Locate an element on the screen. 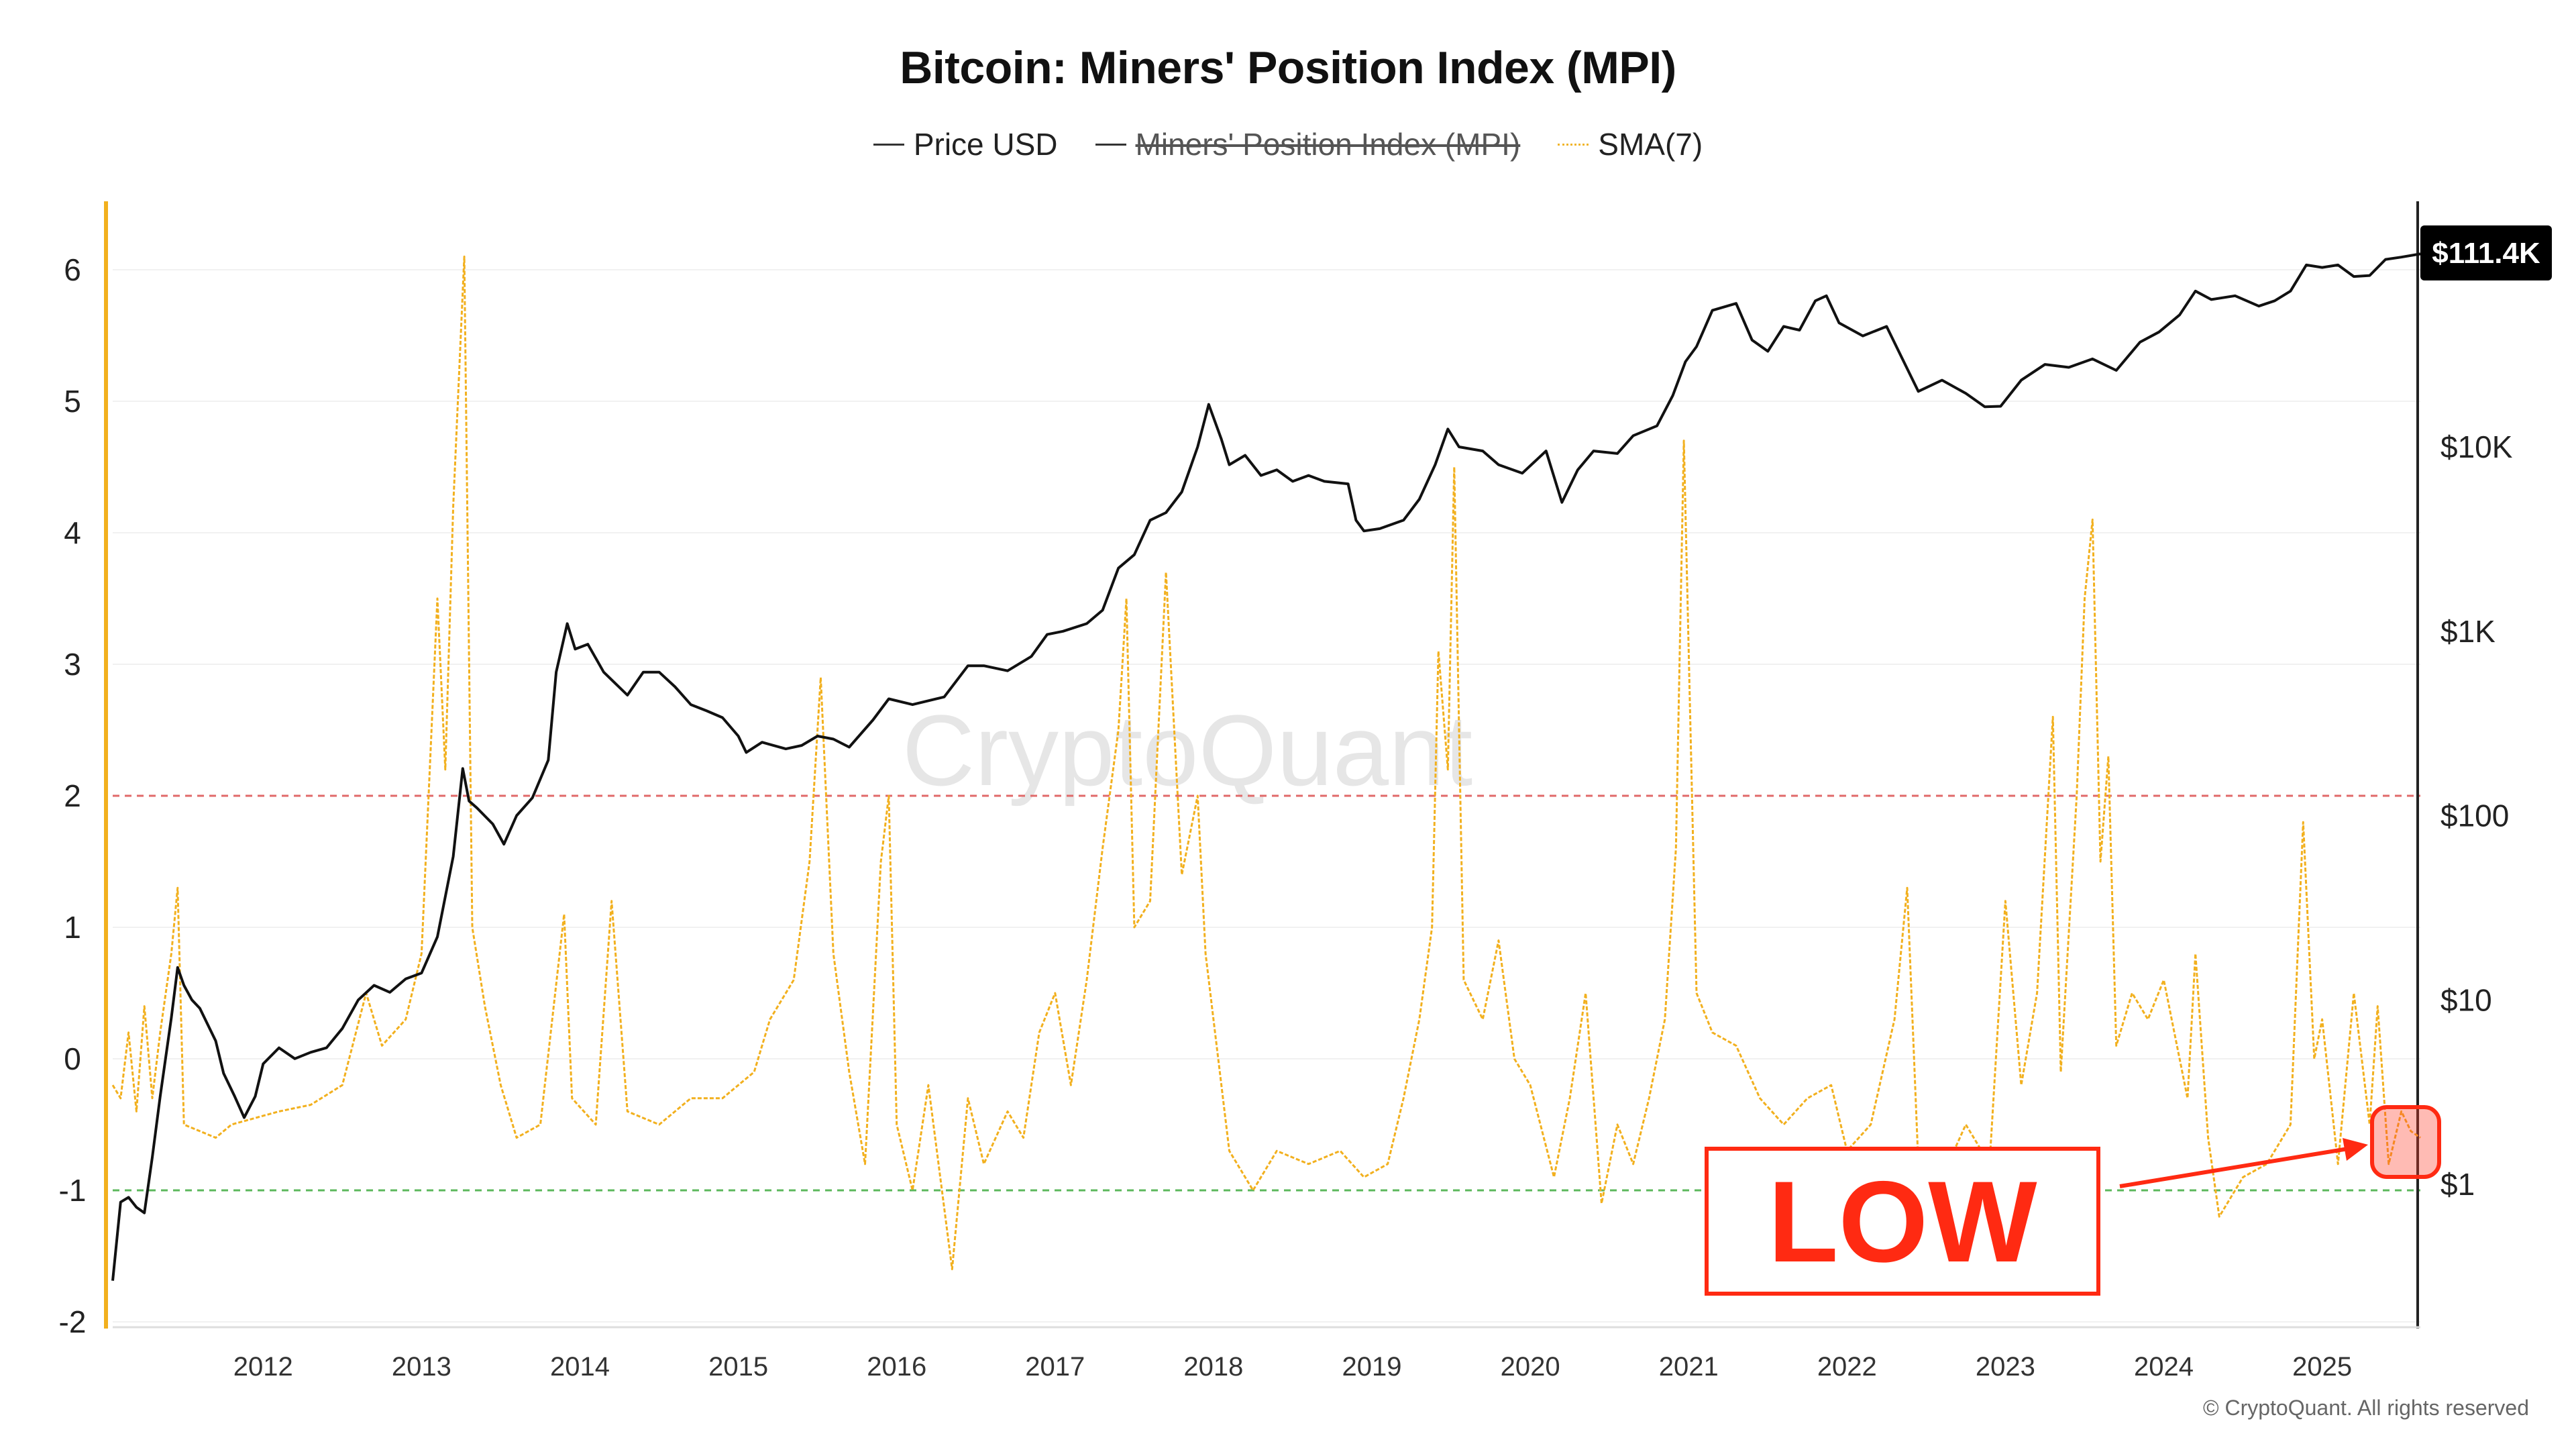 Image resolution: width=2576 pixels, height=1450 pixels. price-tag-label: $111.4K is located at coordinates (2486, 253).